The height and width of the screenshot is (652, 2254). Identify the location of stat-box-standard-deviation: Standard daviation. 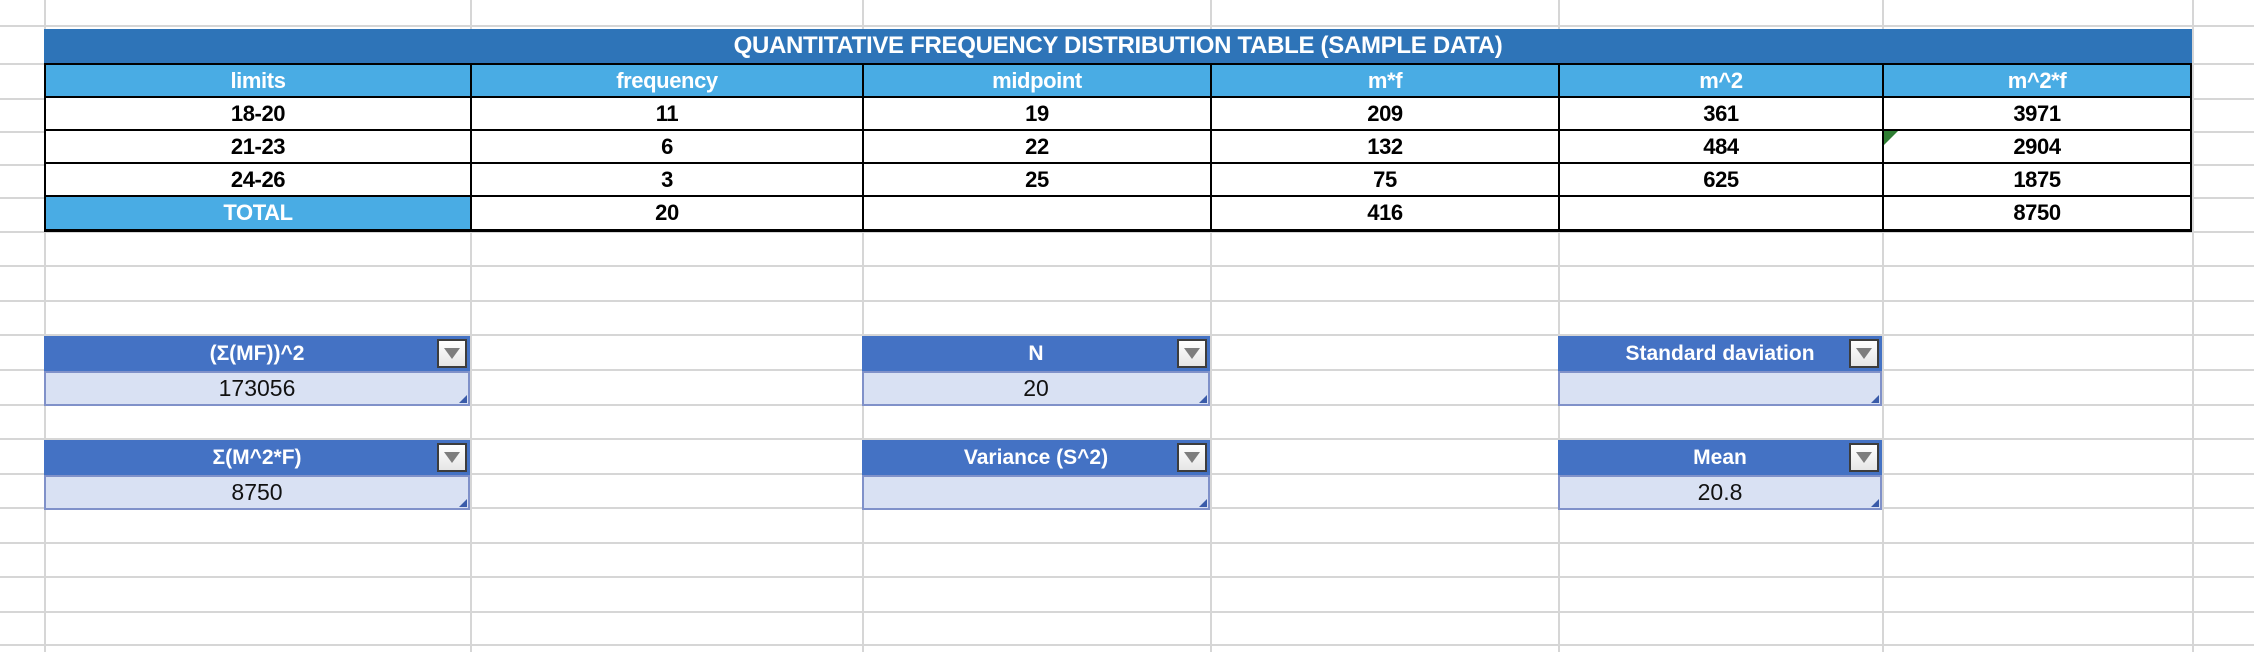
(1720, 371).